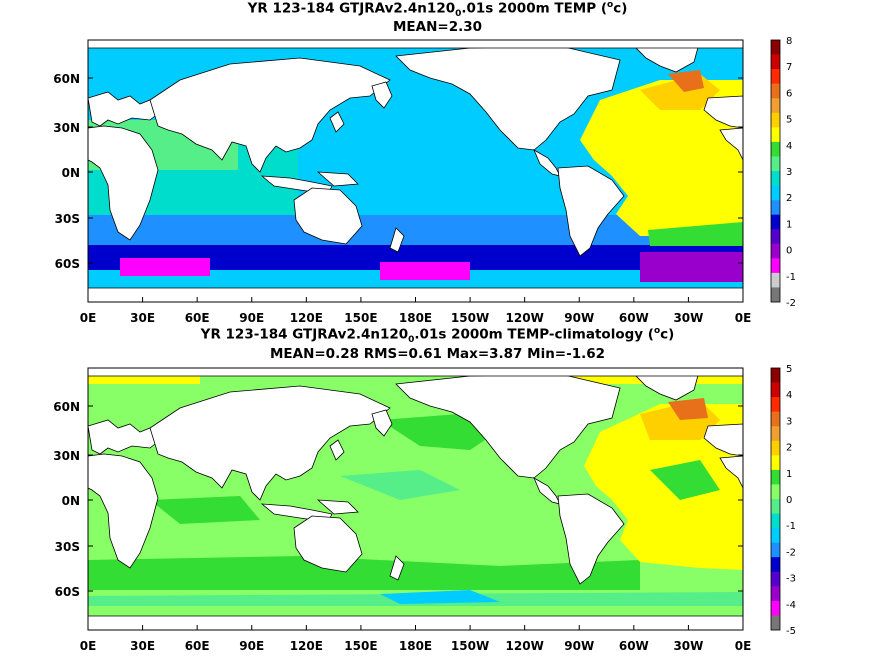 This screenshot has height=656, width=875. Describe the element at coordinates (783, 500) in the screenshot. I see `bottom-colorbar: 5 4 3 2 1 0 -1 -2 -3 -4 -5` at that location.